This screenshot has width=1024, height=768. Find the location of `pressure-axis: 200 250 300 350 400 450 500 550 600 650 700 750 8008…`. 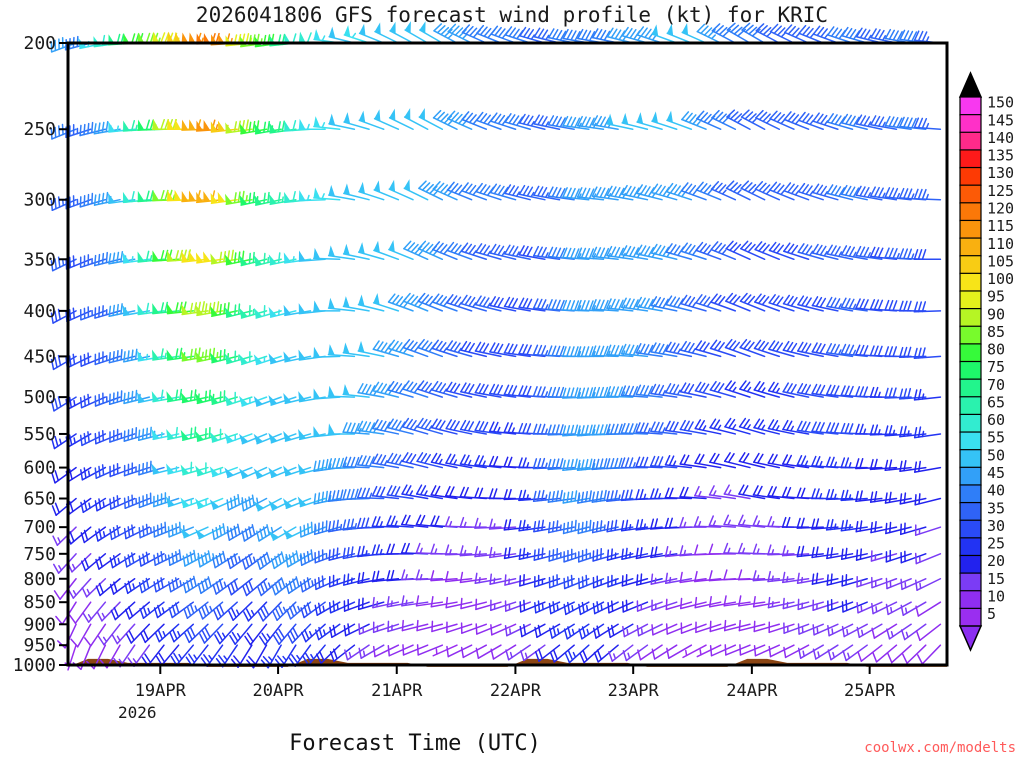

pressure-axis: 200 250 300 350 400 450 500 550 600 650 700 750 8008… is located at coordinates (40, 354).